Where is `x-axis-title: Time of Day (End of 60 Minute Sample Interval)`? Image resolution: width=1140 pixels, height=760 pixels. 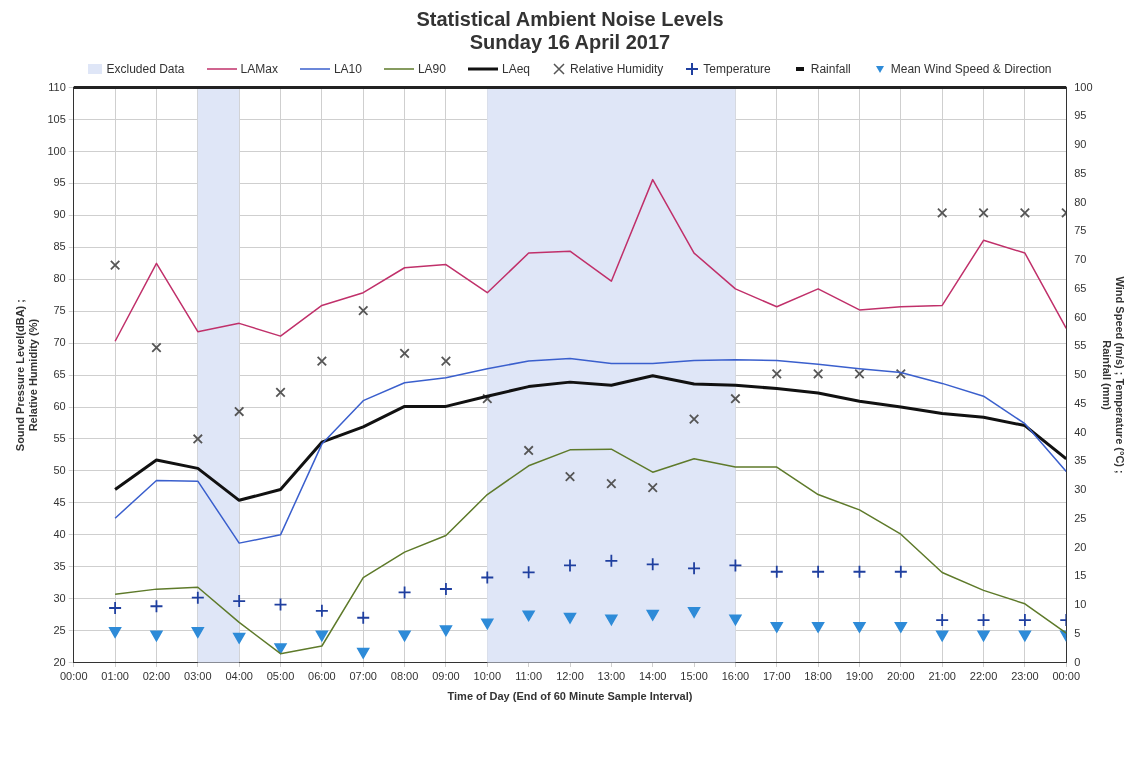 x-axis-title: Time of Day (End of 60 Minute Sample Interval) is located at coordinates (570, 696).